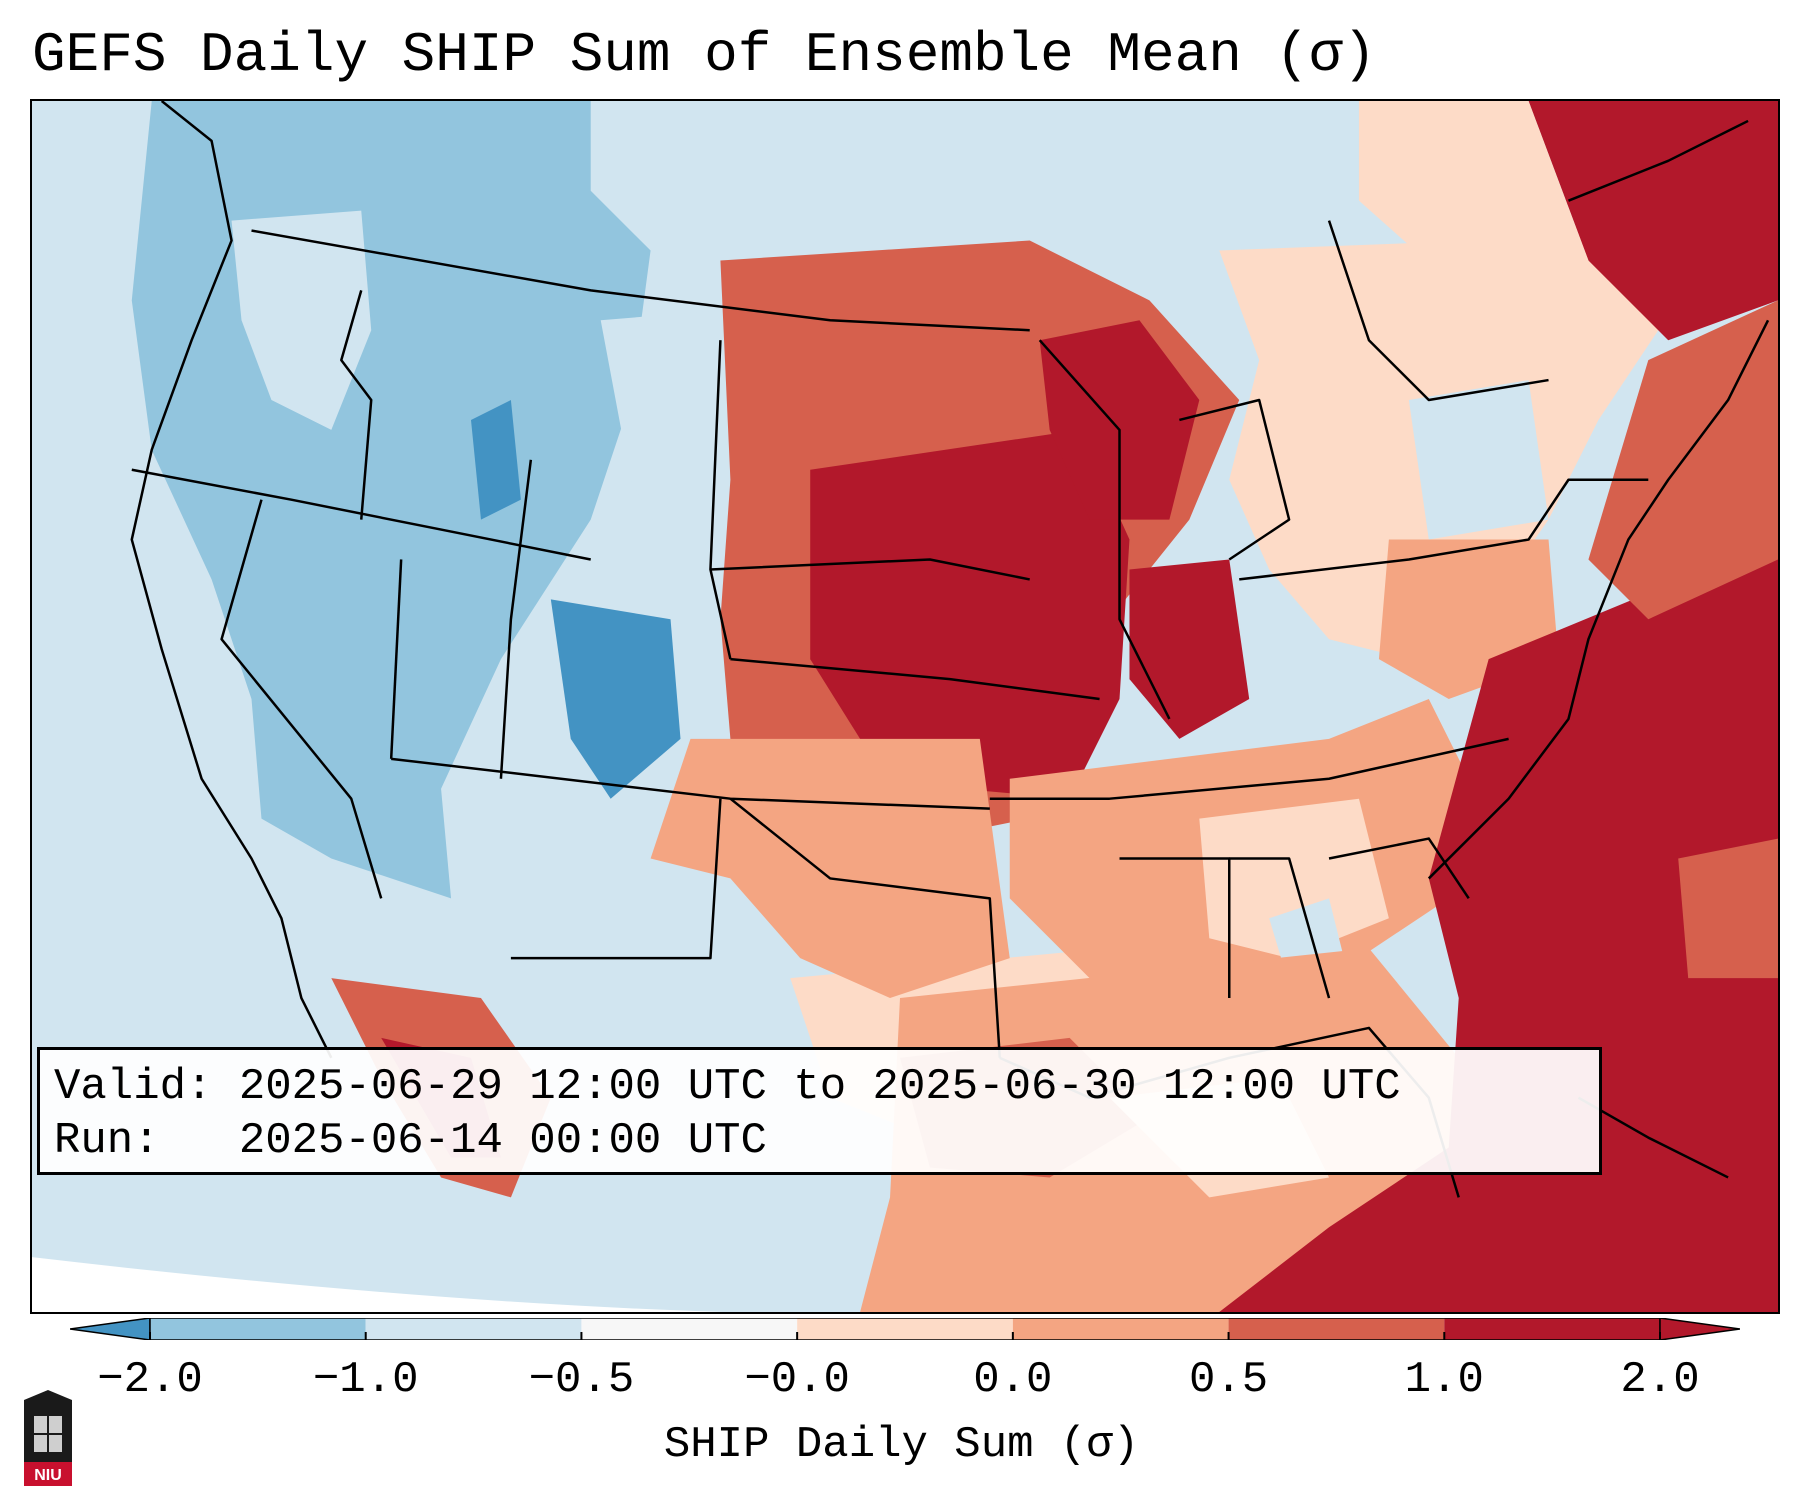 This screenshot has height=1506, width=1803. What do you see at coordinates (301, 699) in the screenshot?
I see `nevada-line` at bounding box center [301, 699].